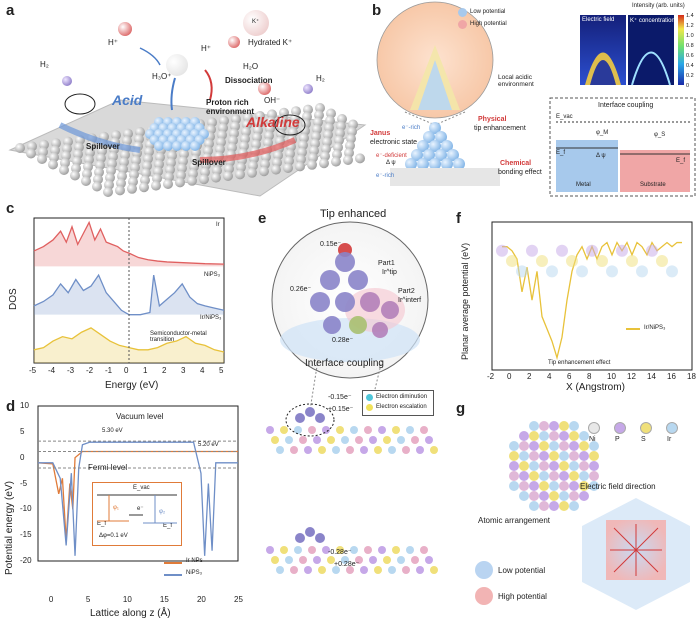 The height and width of the screenshot is (626, 700). I want to click on tip-inner, so click(435, 85).